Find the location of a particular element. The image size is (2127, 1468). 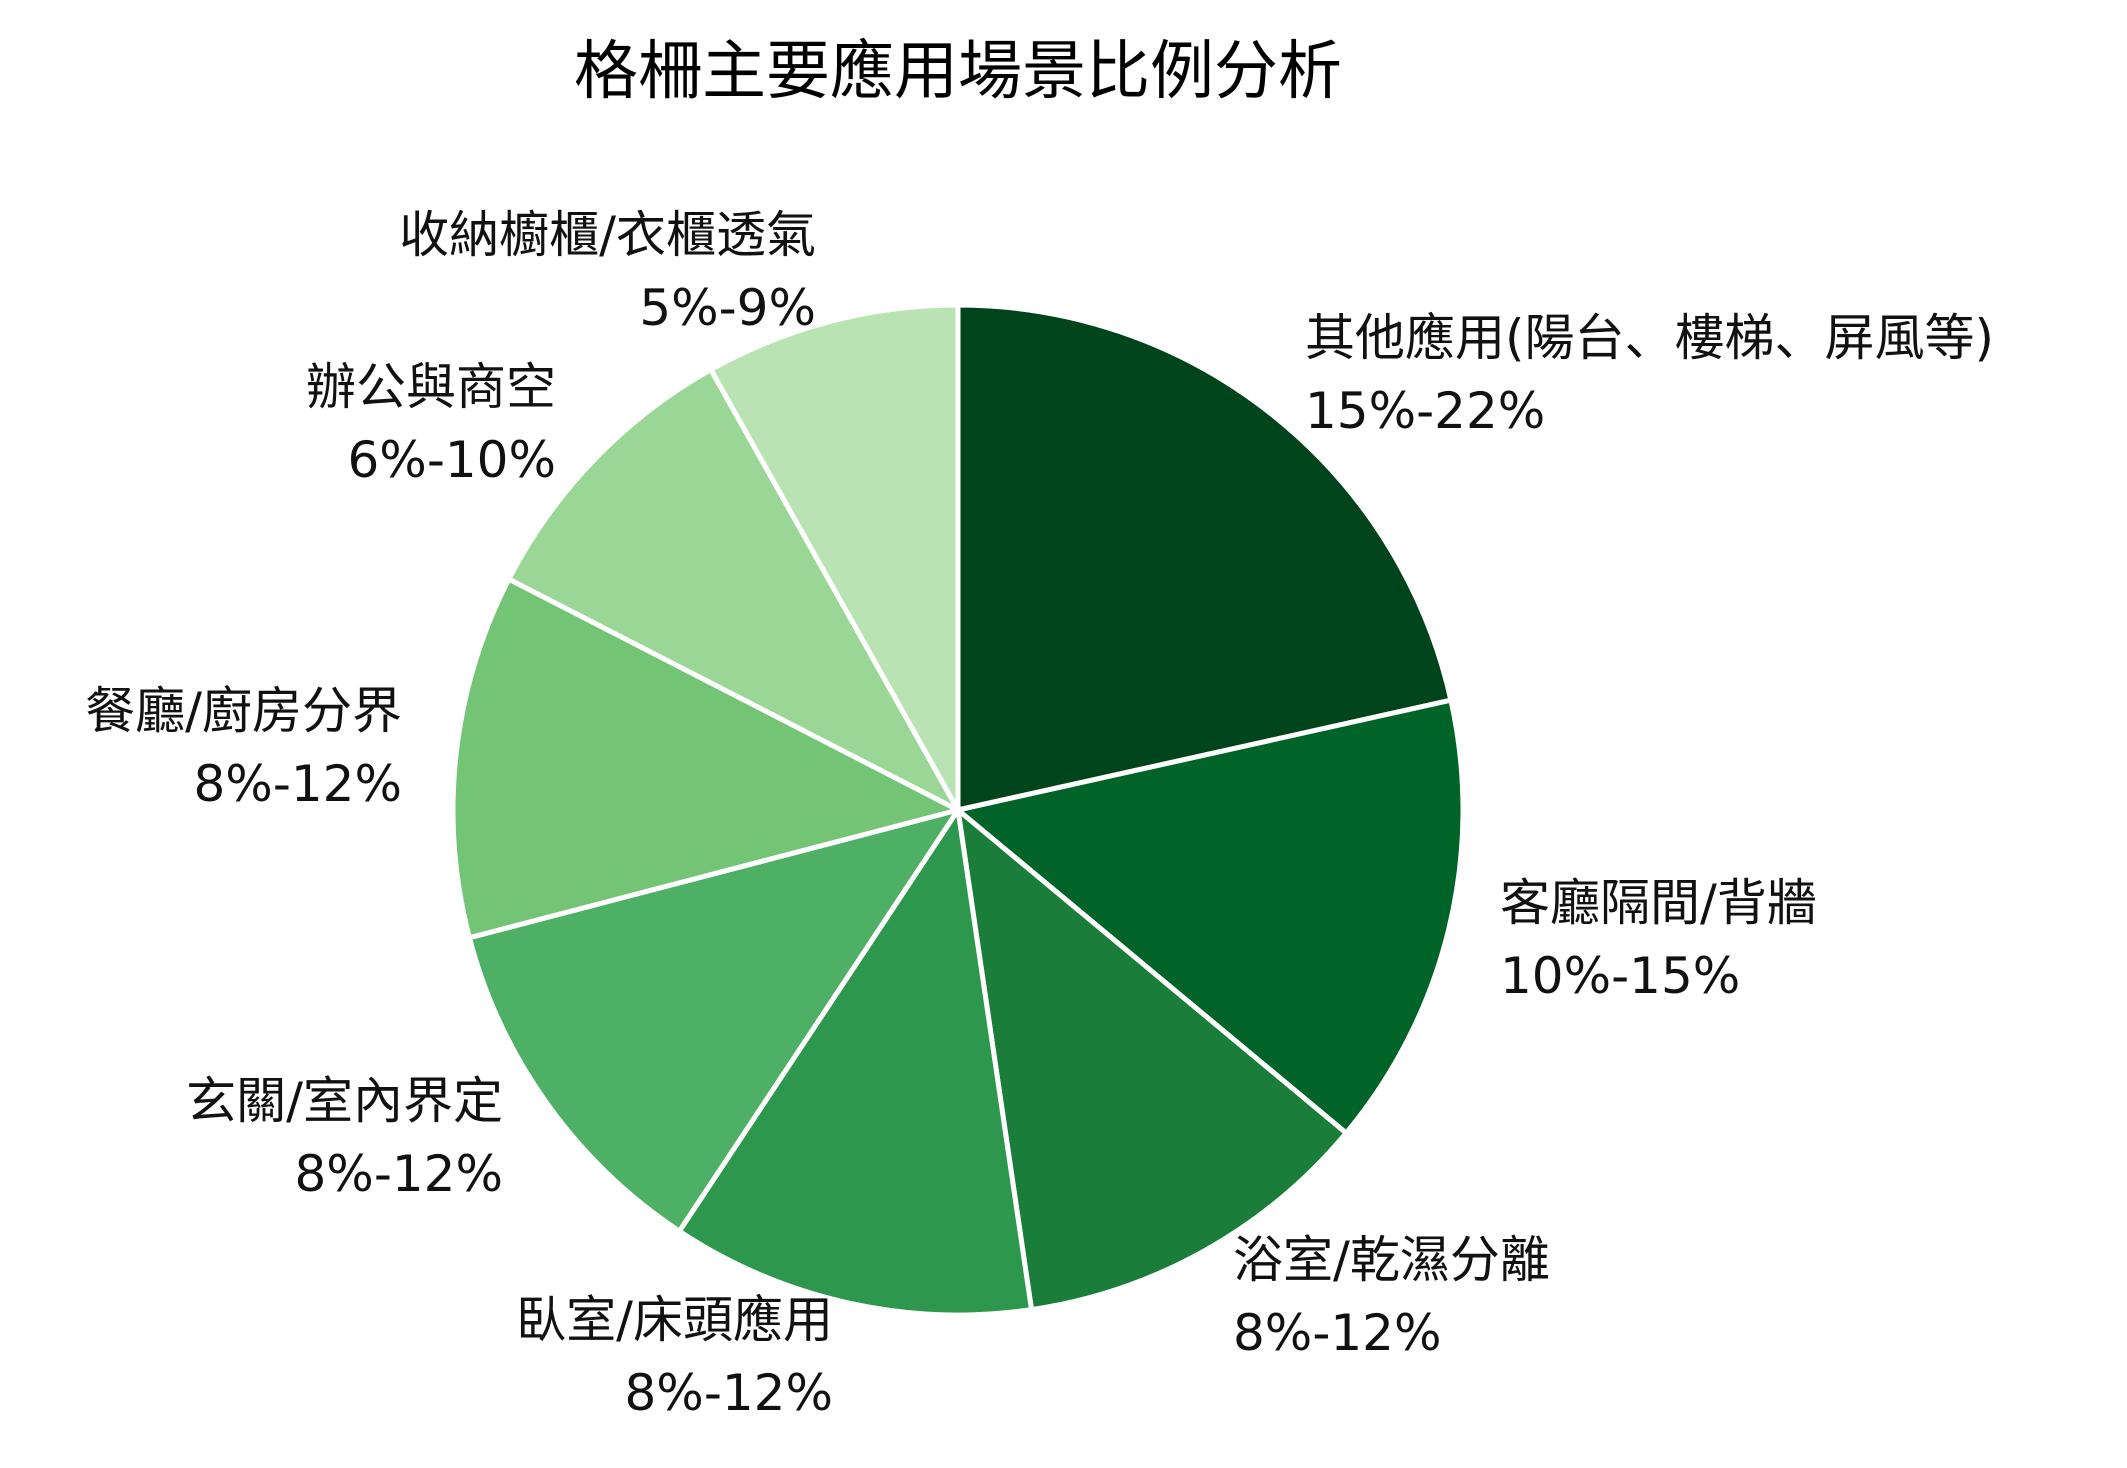

slice-range-label: 10%-15% is located at coordinates (1620, 976).